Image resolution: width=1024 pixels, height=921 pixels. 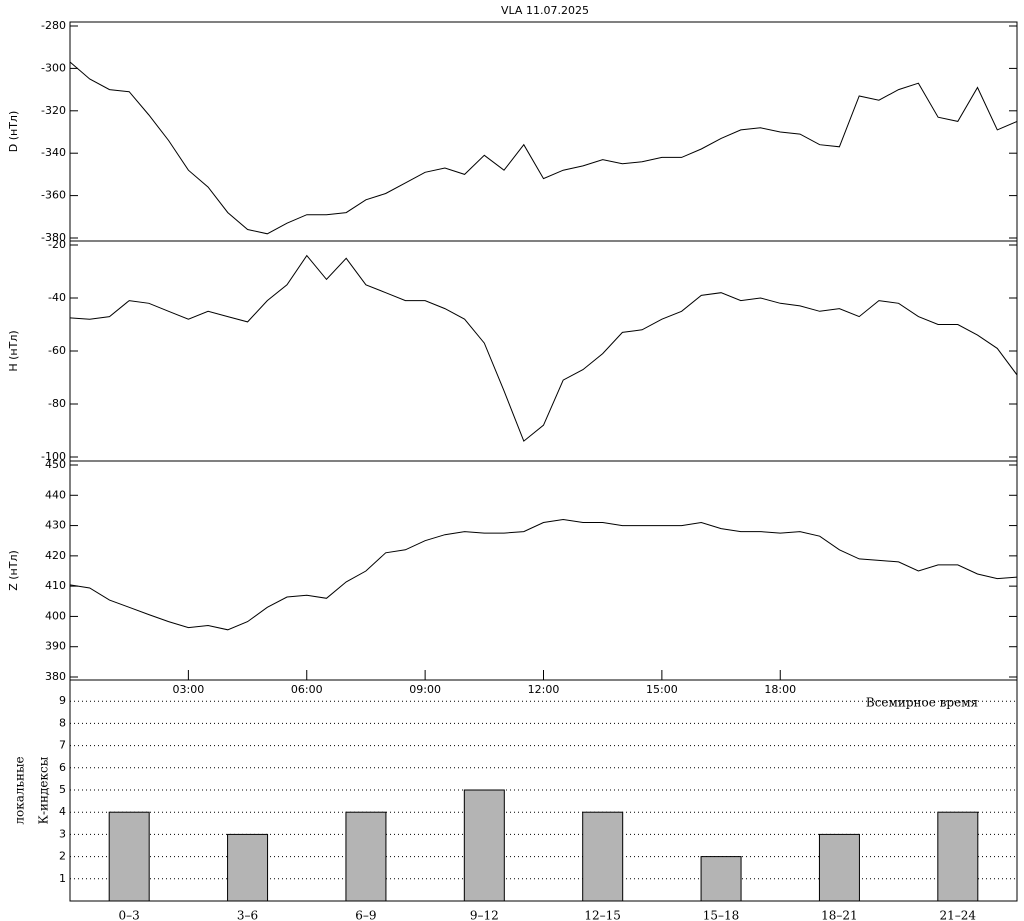 I want to click on y-tick-label: 380, so click(x=55, y=676).